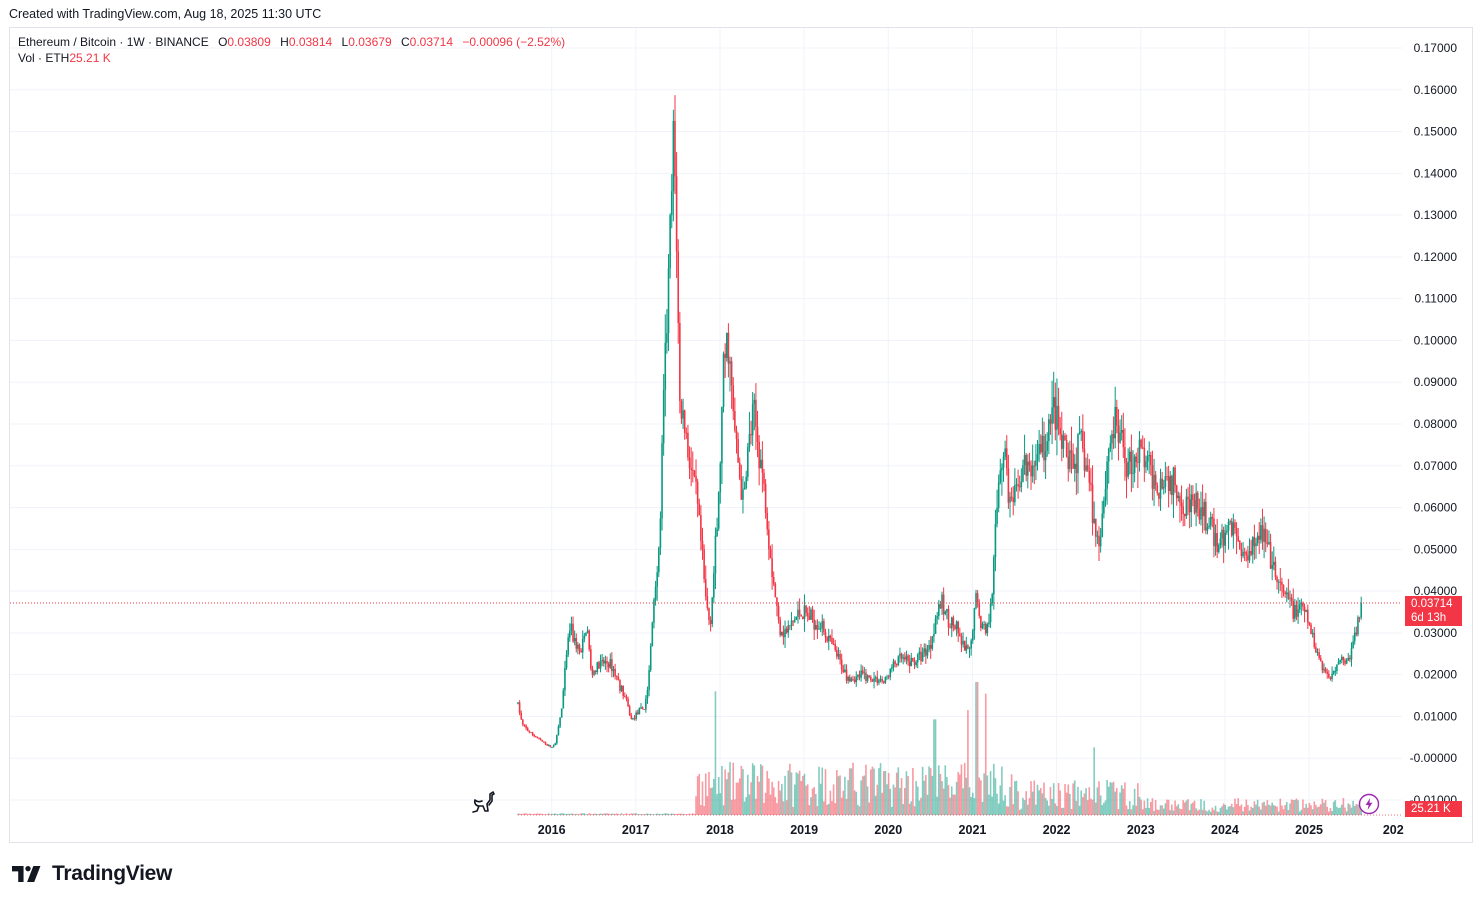 Image resolution: width=1483 pixels, height=904 pixels. I want to click on high-label: H, so click(284, 42).